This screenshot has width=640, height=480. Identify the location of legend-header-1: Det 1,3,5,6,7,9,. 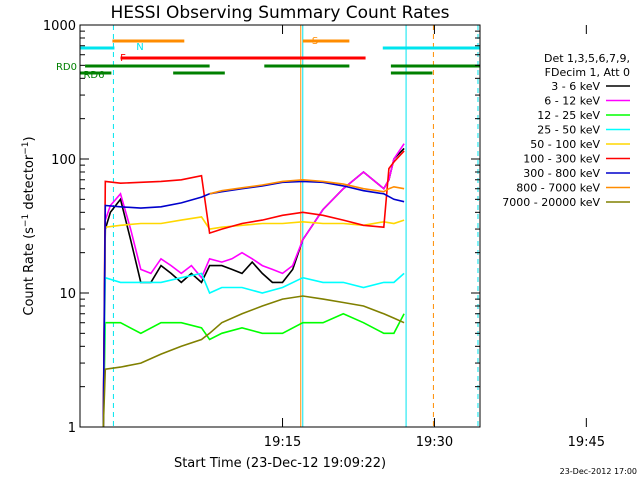
(587, 58).